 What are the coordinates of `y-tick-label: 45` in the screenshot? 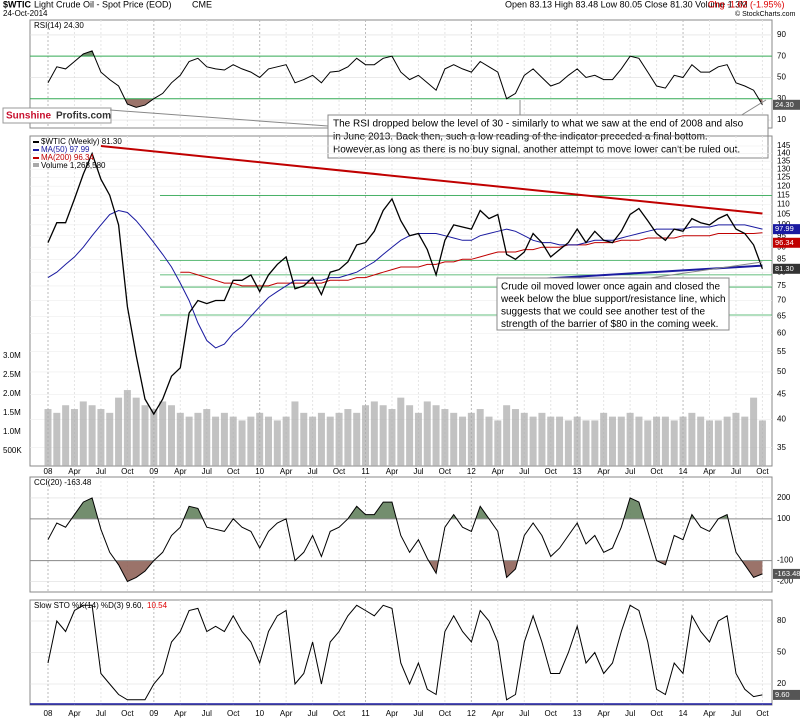 It's located at (781, 393).